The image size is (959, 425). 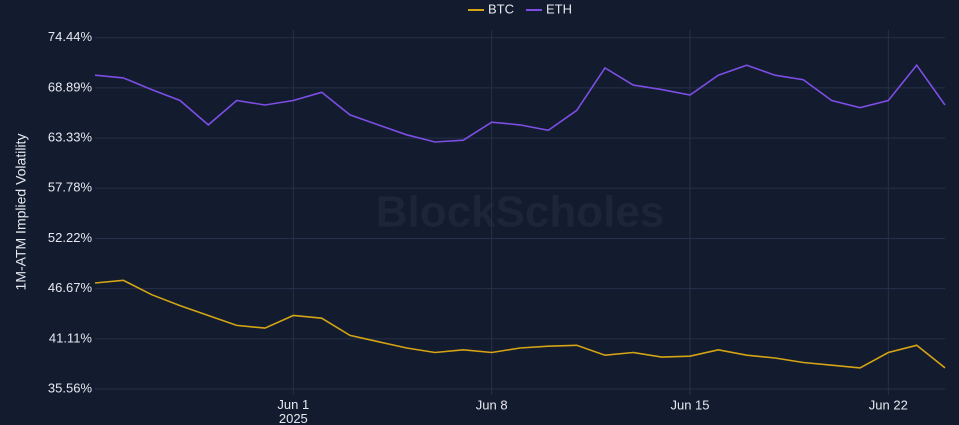 I want to click on y-tick-label: 74.44%, so click(x=70, y=36).